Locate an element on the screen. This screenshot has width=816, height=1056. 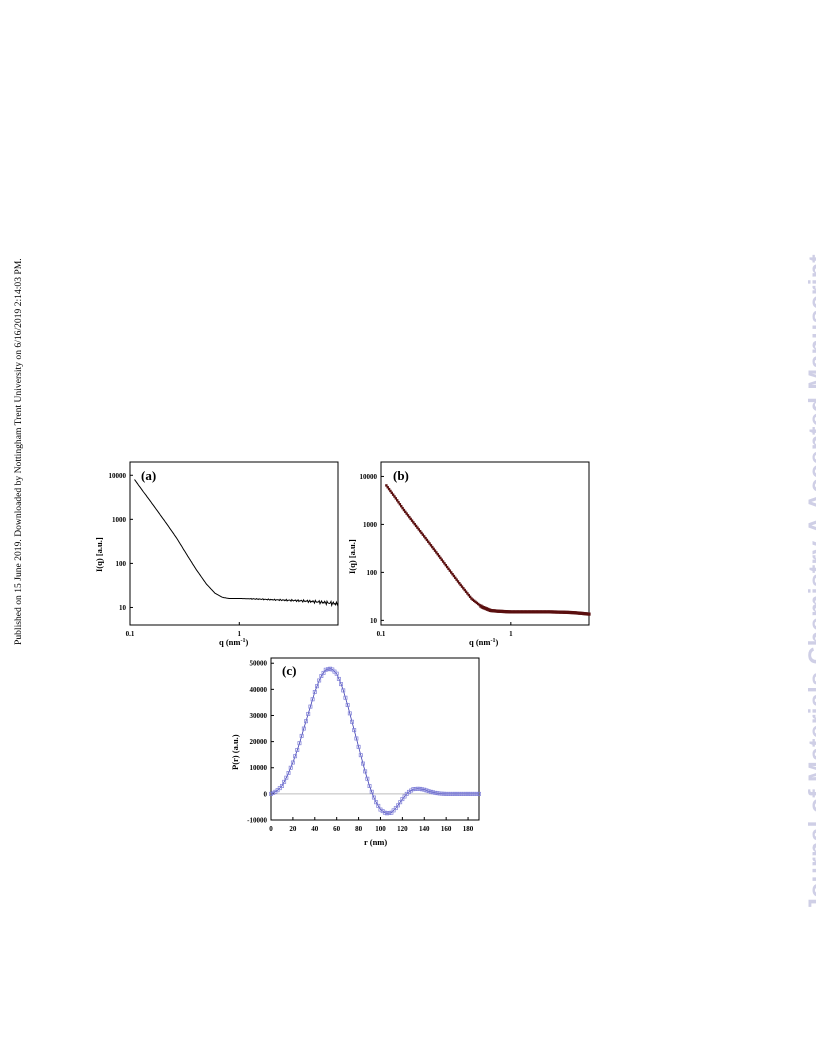
panel-b-label: (b) is located at coordinates (401, 475).